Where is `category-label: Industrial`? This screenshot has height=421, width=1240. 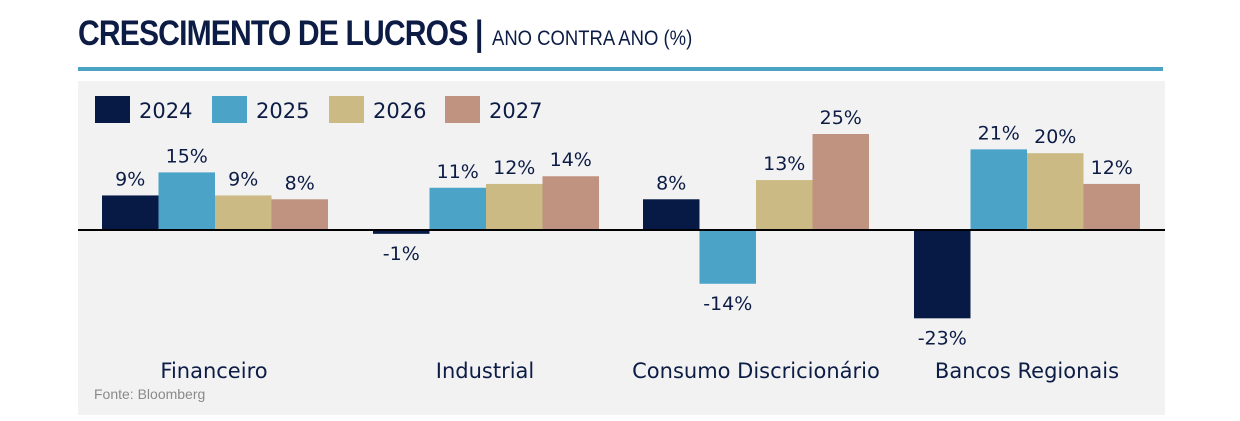 category-label: Industrial is located at coordinates (485, 371).